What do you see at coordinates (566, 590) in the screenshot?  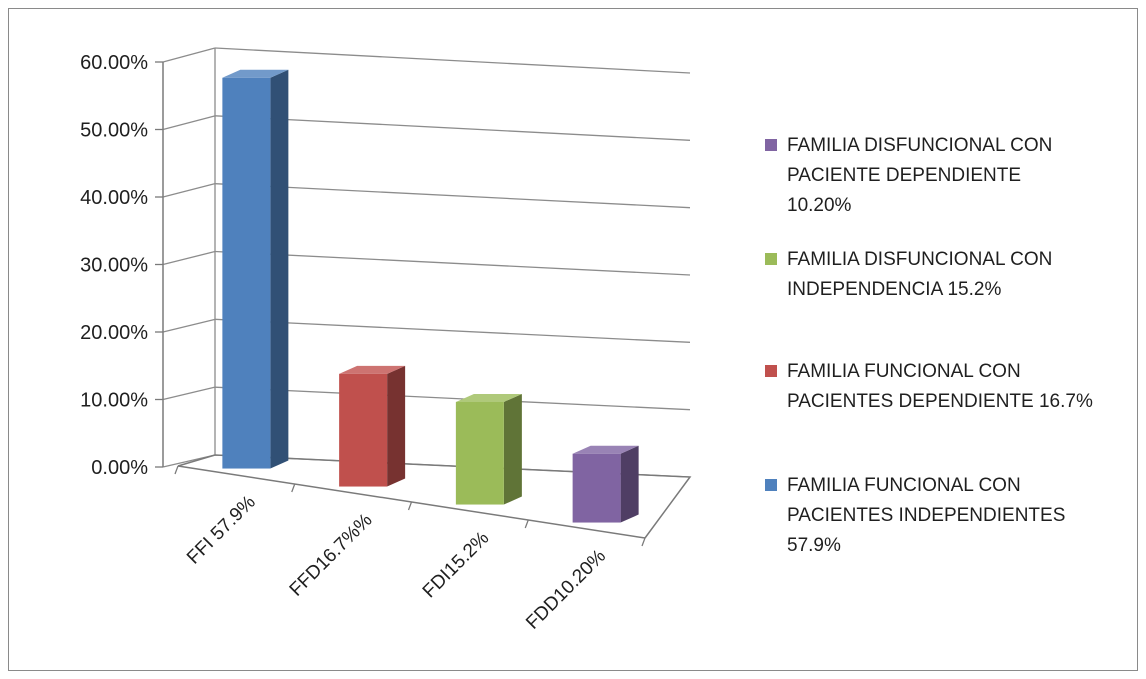 I see `x-tick-label: FDD10.20%` at bounding box center [566, 590].